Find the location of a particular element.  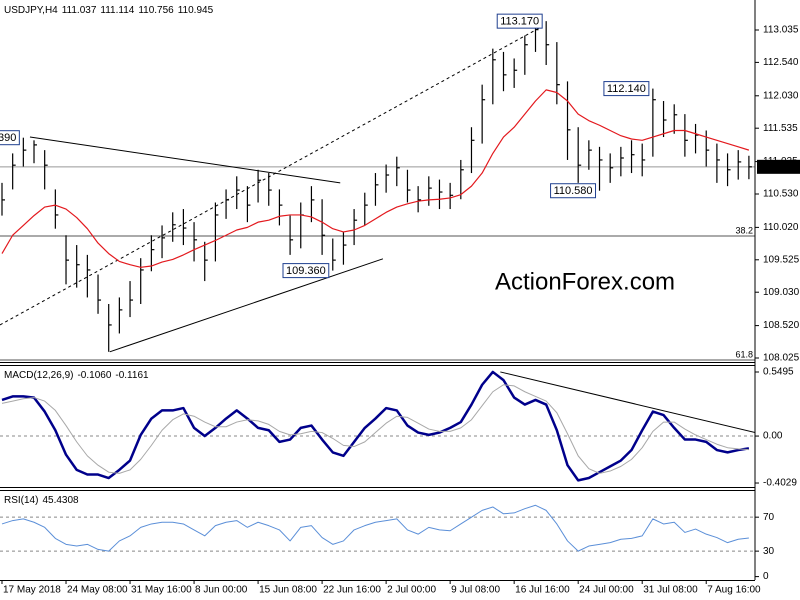

panel-header: RSI(14) 45.4308 is located at coordinates (41, 500).